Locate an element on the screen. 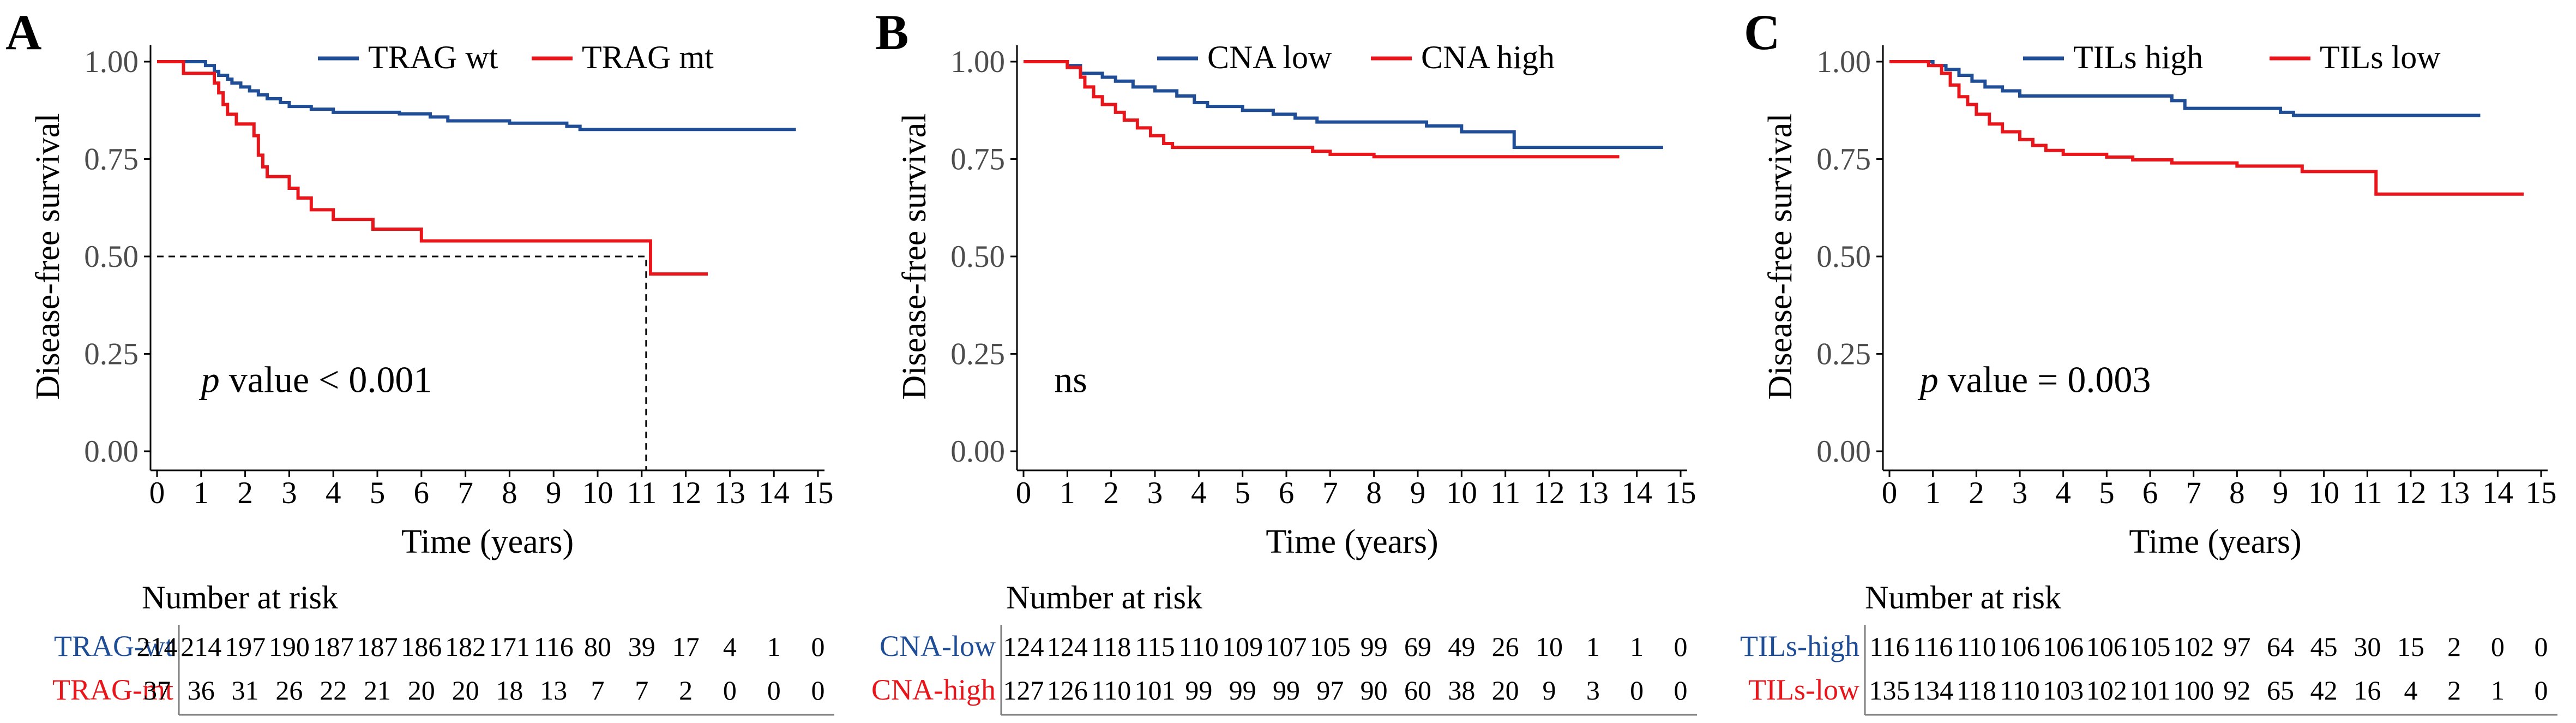 The image size is (2576, 723). legend-label: TRAG mt is located at coordinates (648, 57).